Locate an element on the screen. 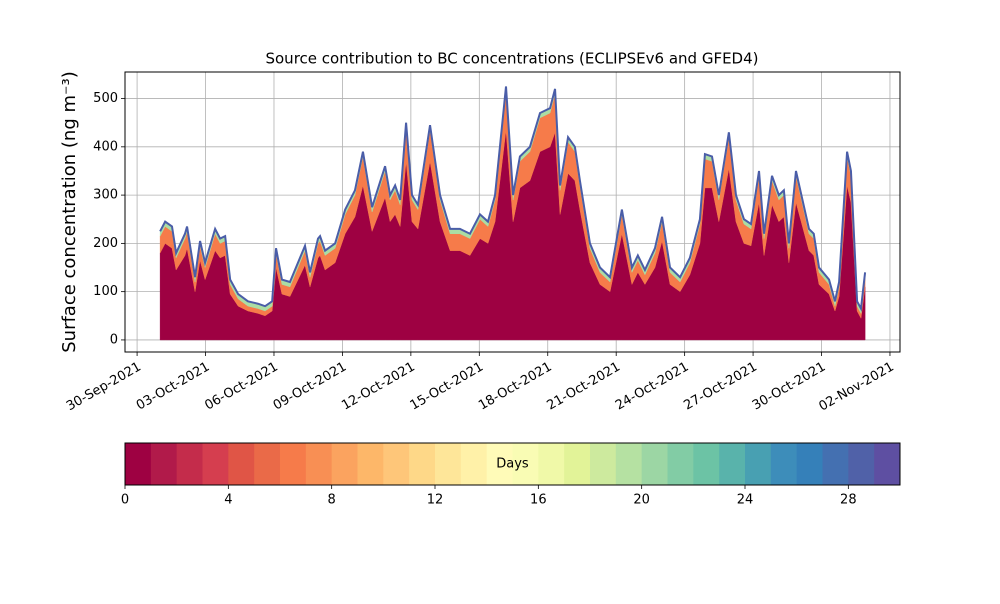 The width and height of the screenshot is (1000, 604). y-tick-label: 200 is located at coordinates (105, 243).